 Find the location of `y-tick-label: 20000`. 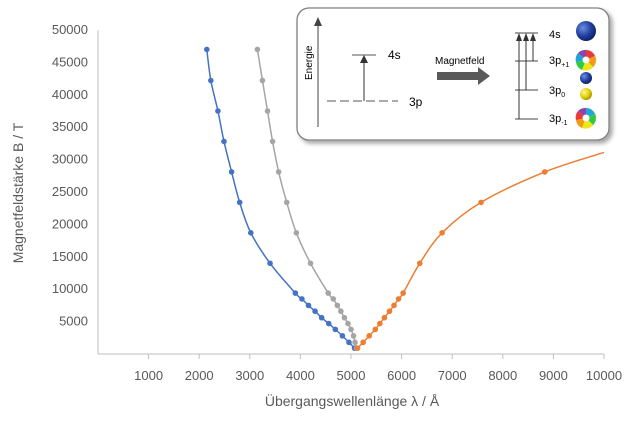

y-tick-label: 20000 is located at coordinates (70, 223).